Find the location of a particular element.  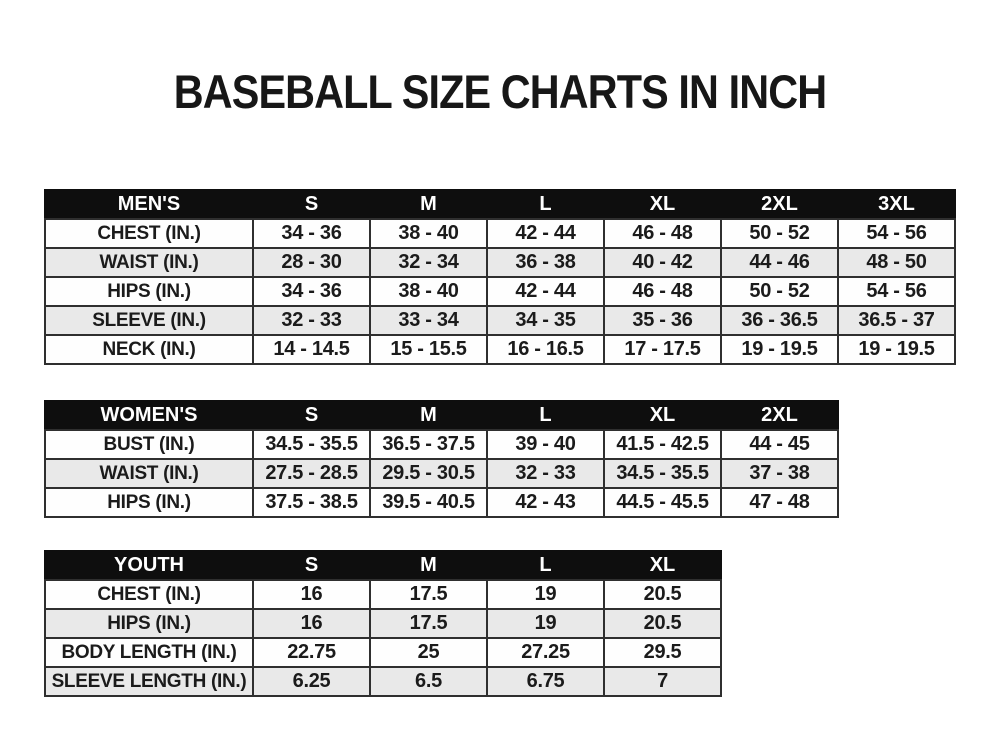

size-value-cell: 48 - 50 is located at coordinates (896, 262).